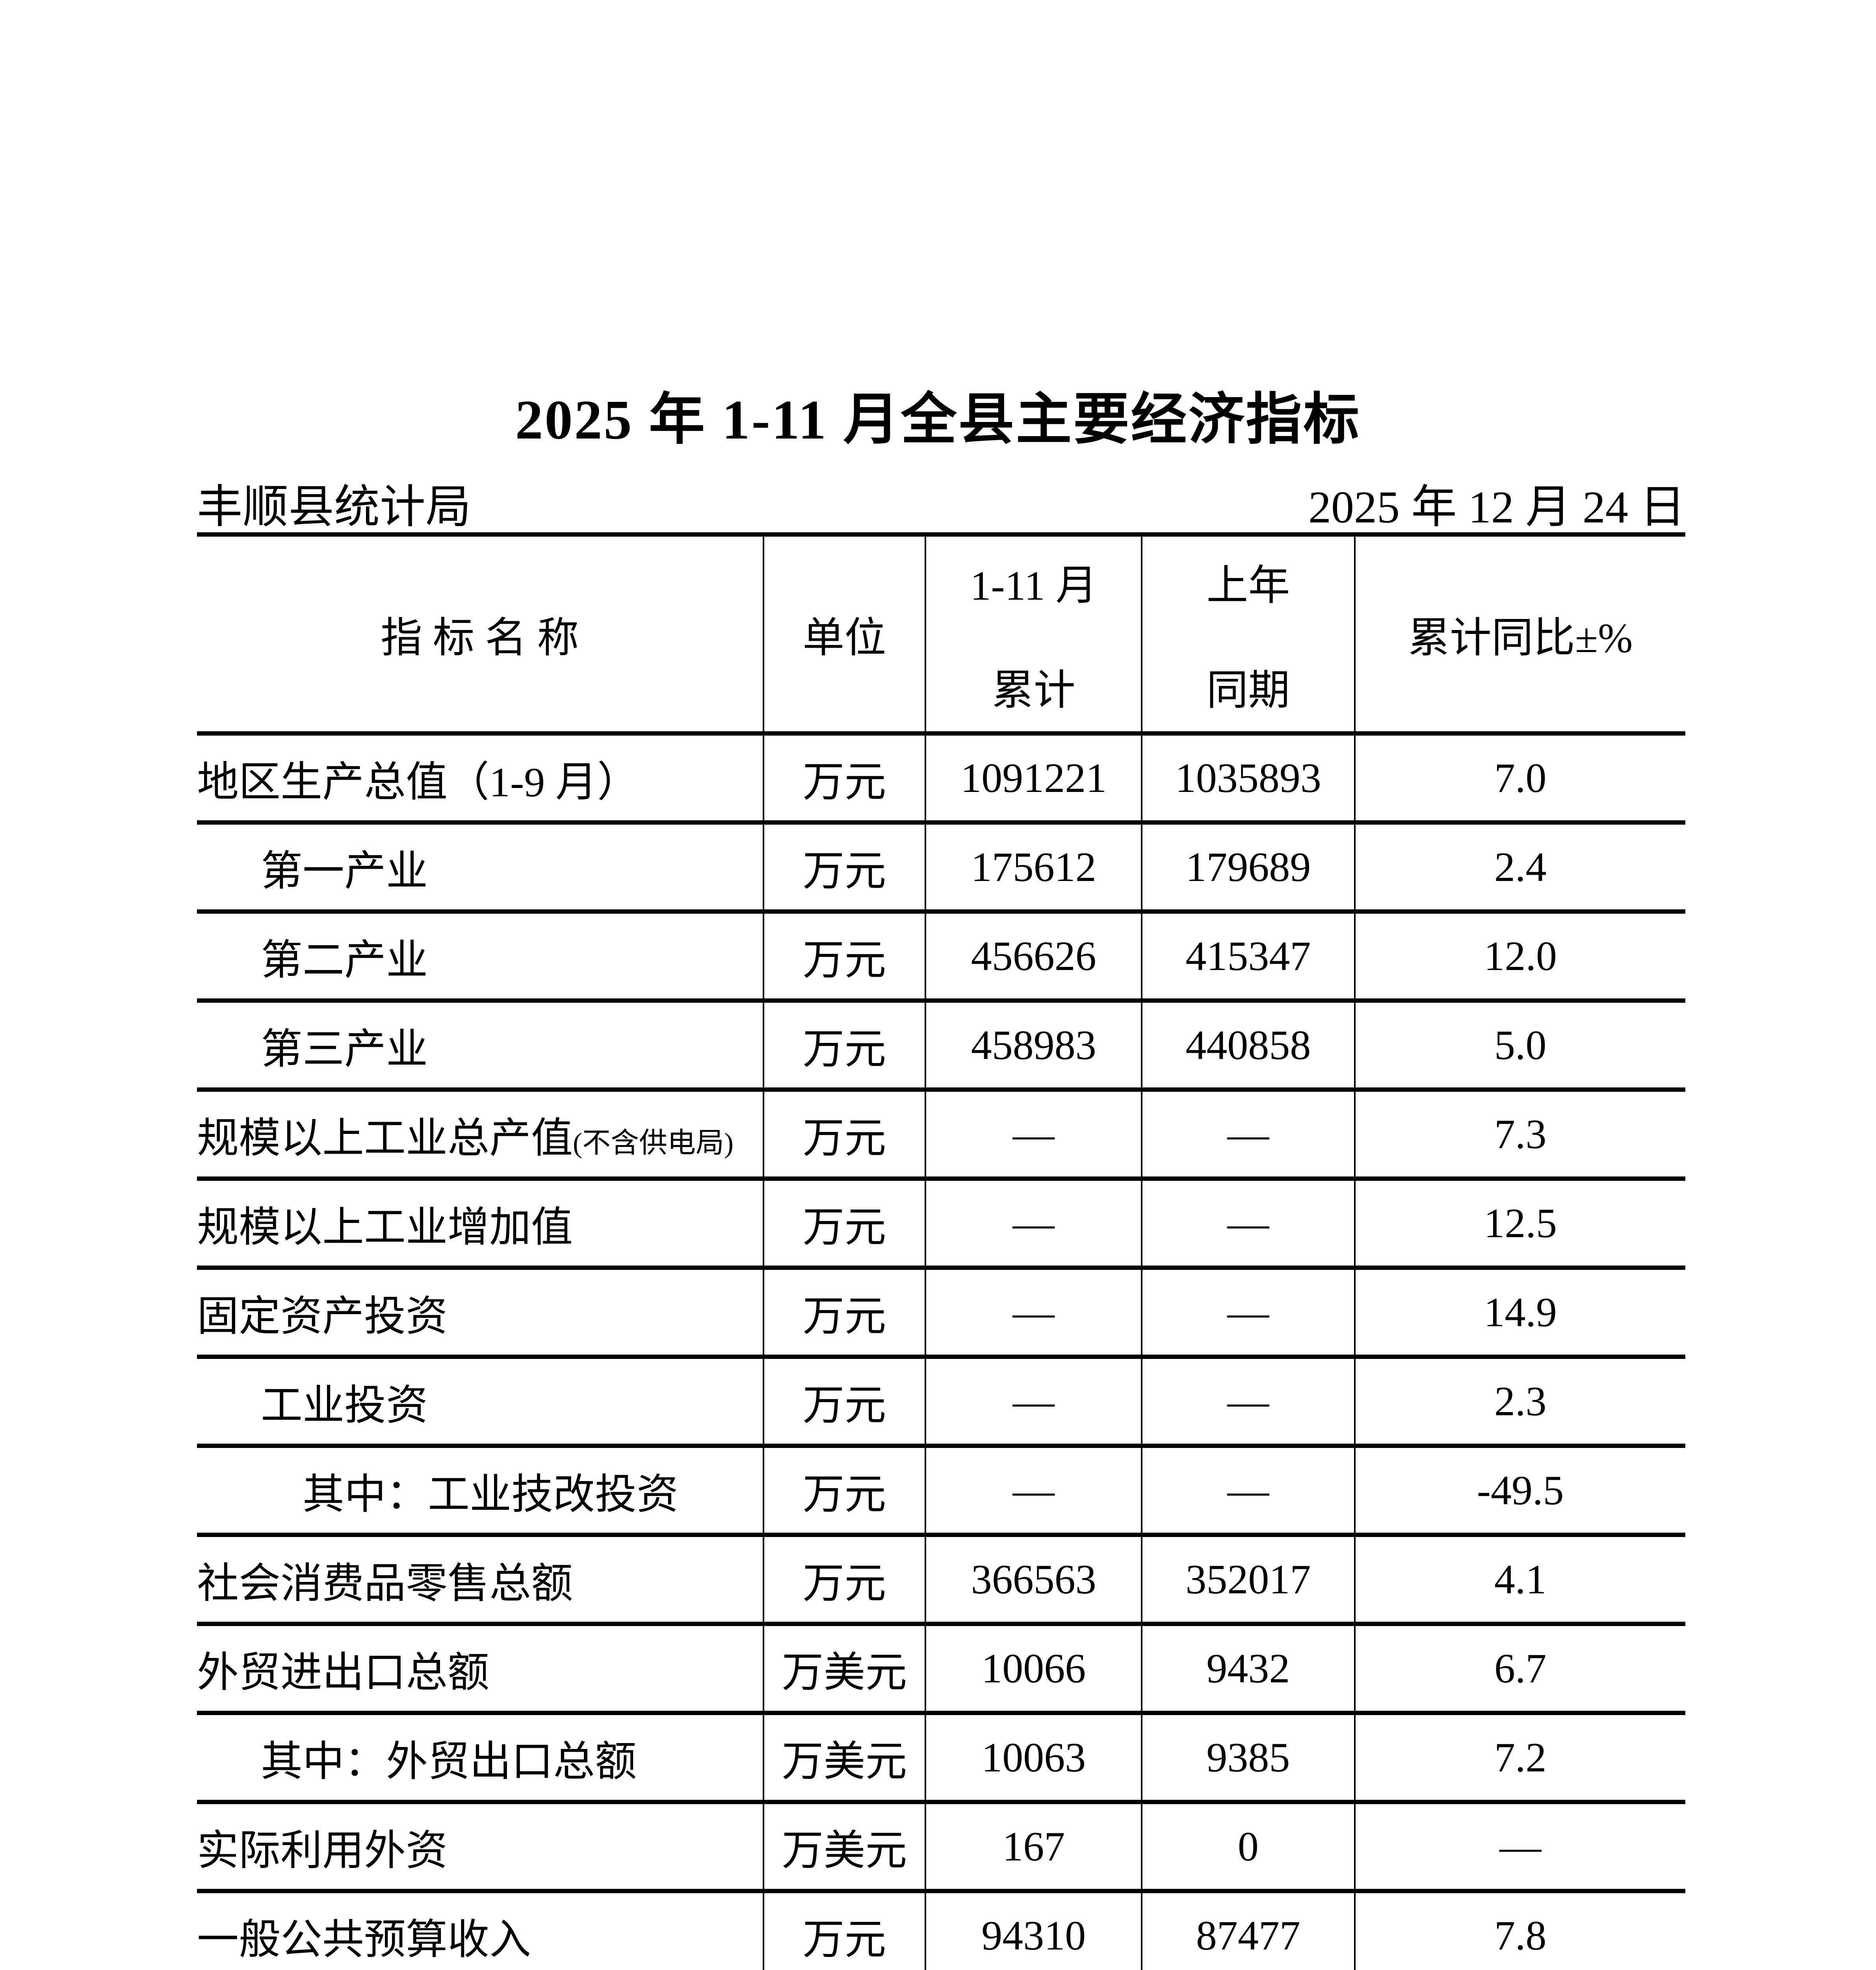 The width and height of the screenshot is (1876, 1970). Describe the element at coordinates (385, 1138) in the screenshot. I see `indicator-name: 规模以上工业总产值` at that location.